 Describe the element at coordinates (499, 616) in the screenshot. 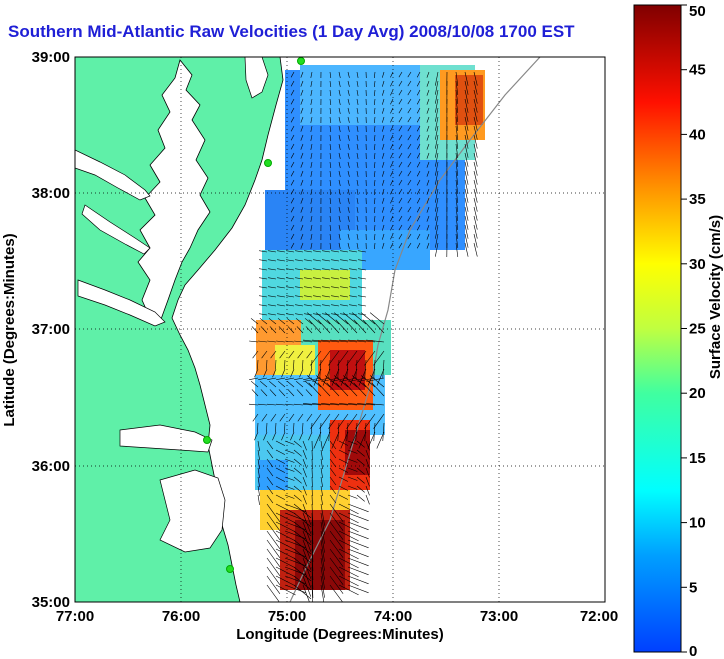

I see `x-tick-label: 73:00` at that location.